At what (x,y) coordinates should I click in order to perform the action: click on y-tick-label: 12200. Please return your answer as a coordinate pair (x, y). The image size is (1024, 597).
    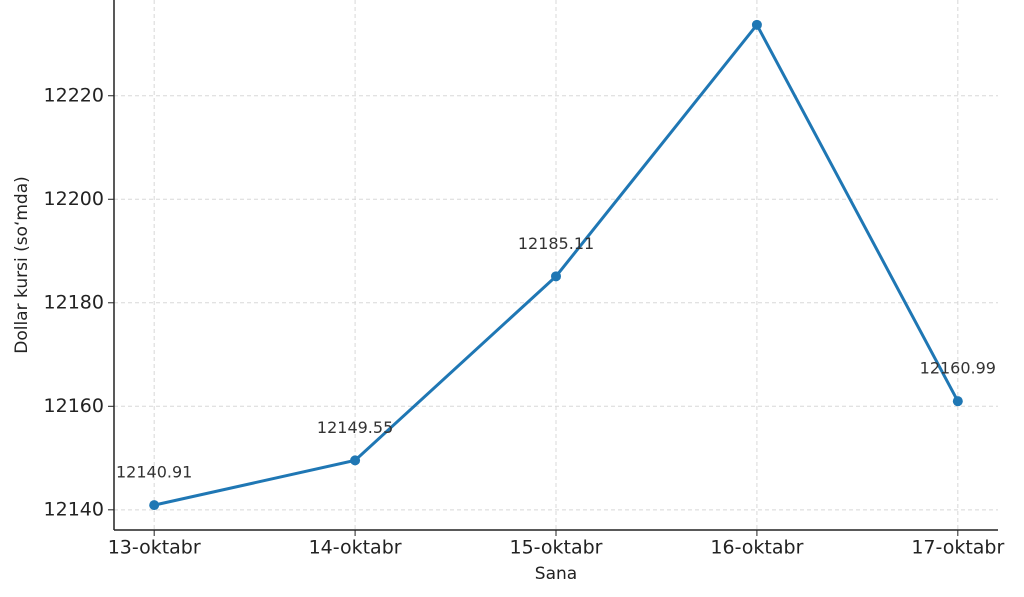
    Looking at the image, I should click on (74, 199).